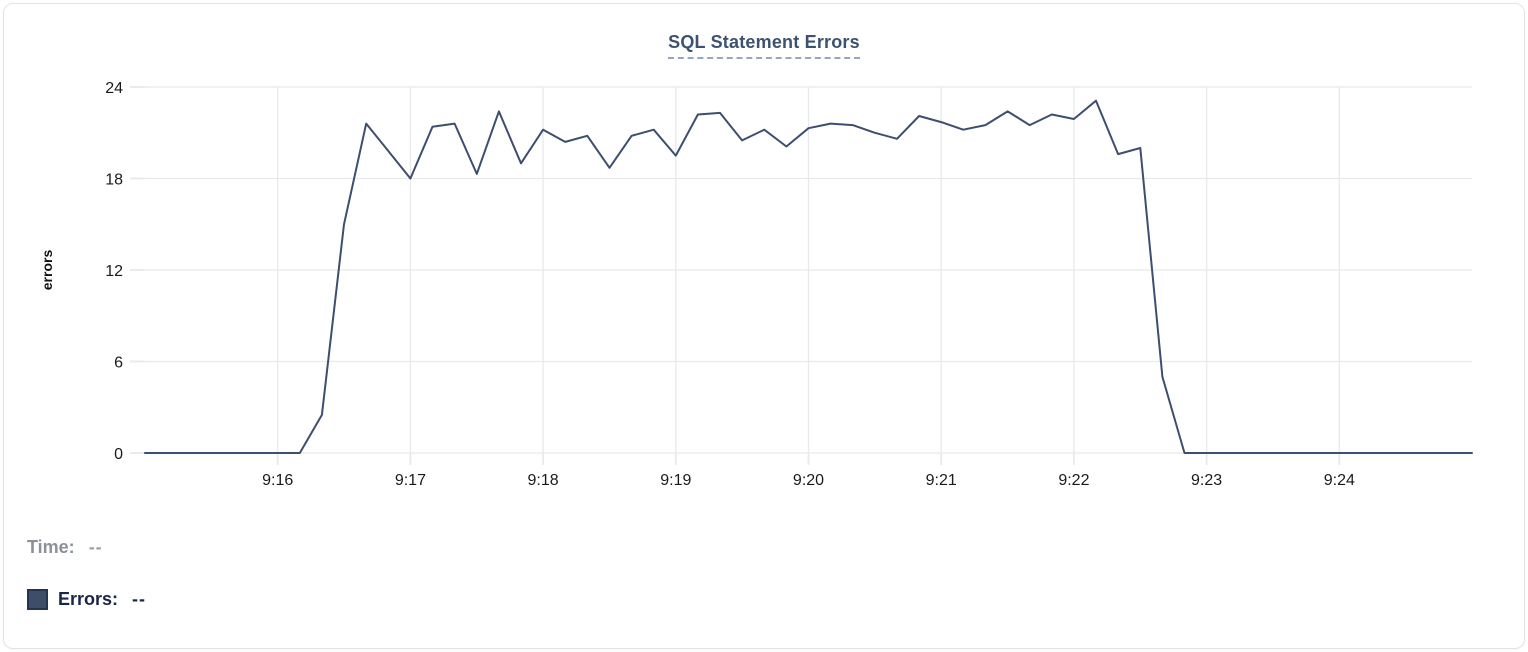 The image size is (1528, 652). I want to click on x-tick-label: 9:22, so click(1073, 480).